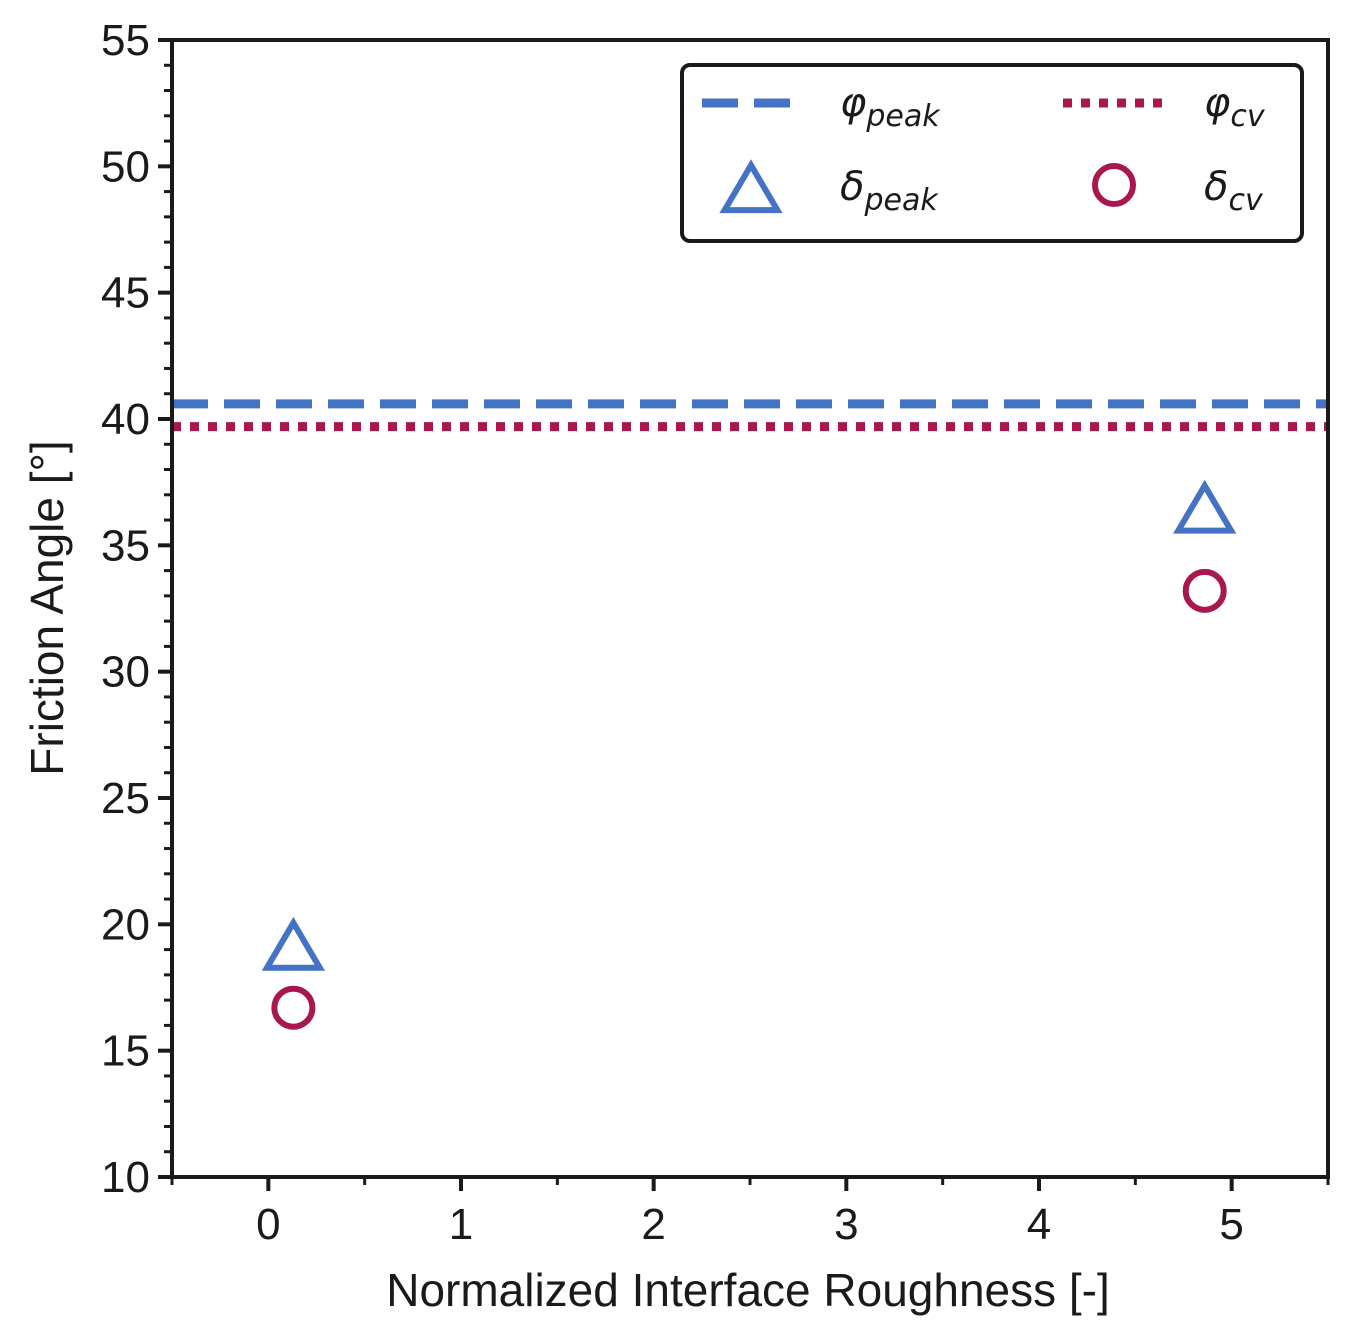  Describe the element at coordinates (47, 607) in the screenshot. I see `y-axis-label: Friction Angle [°]` at that location.